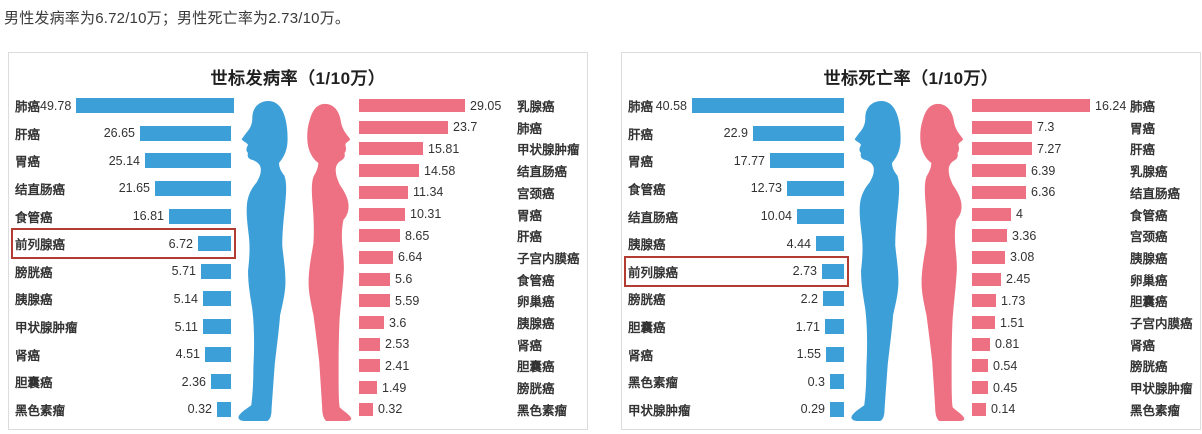  I want to click on category-label: 卵巢癌, so click(536, 302).